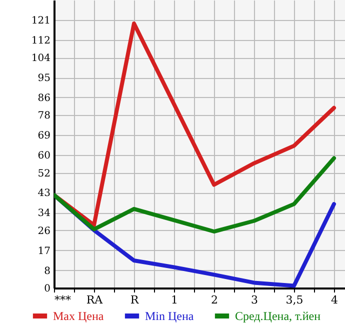 The height and width of the screenshot is (335, 345). What do you see at coordinates (44, 136) in the screenshot?
I see `y-tick-label: 69` at bounding box center [44, 136].